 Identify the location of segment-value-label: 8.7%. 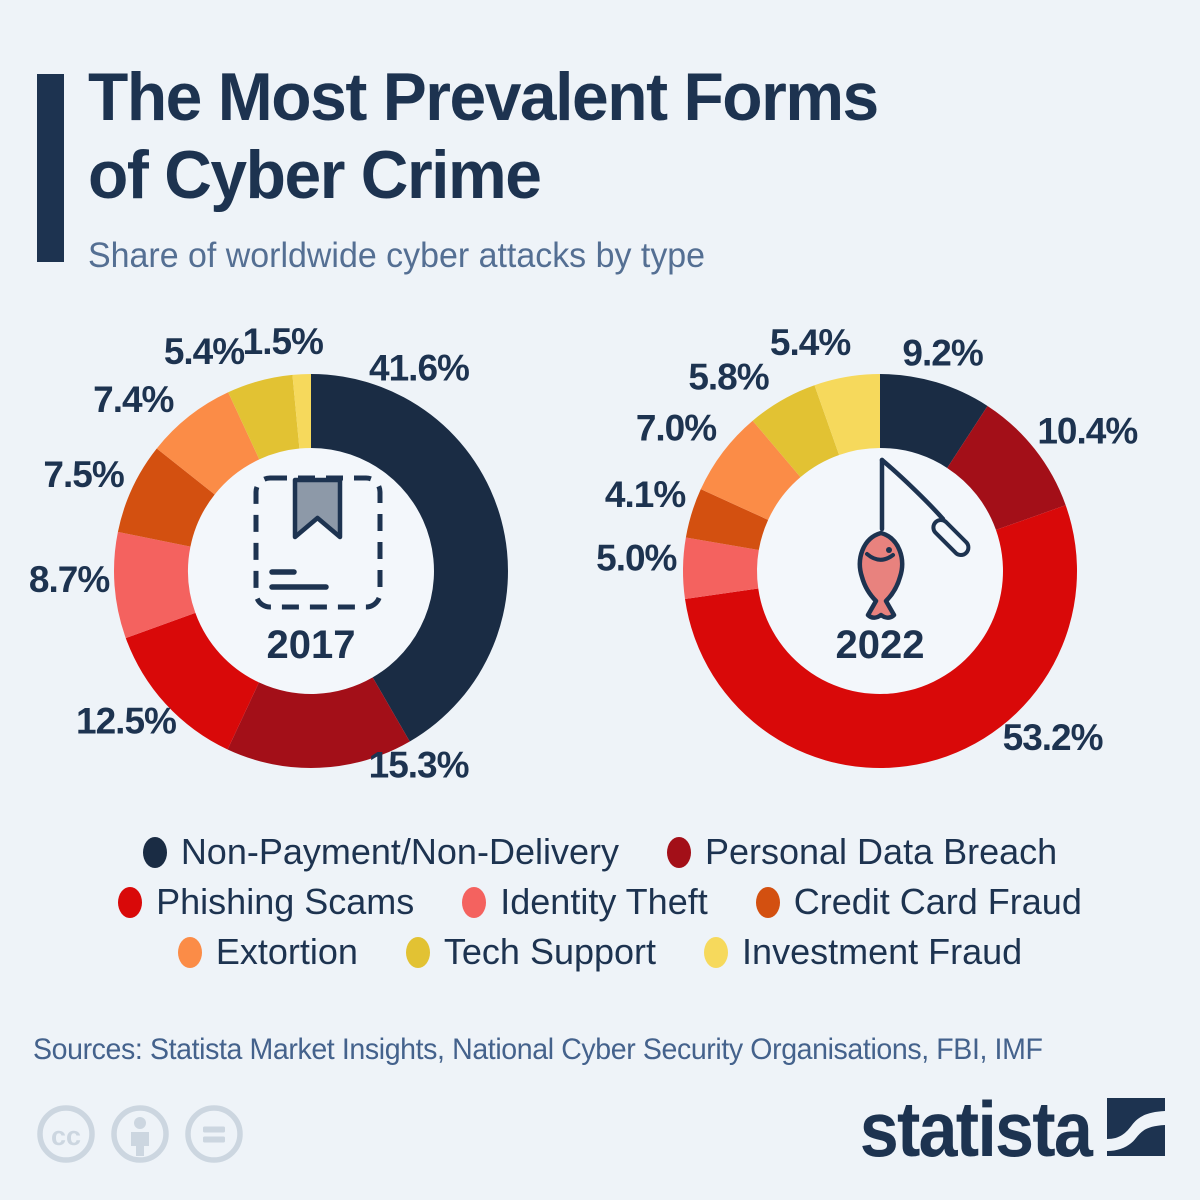
(69, 579).